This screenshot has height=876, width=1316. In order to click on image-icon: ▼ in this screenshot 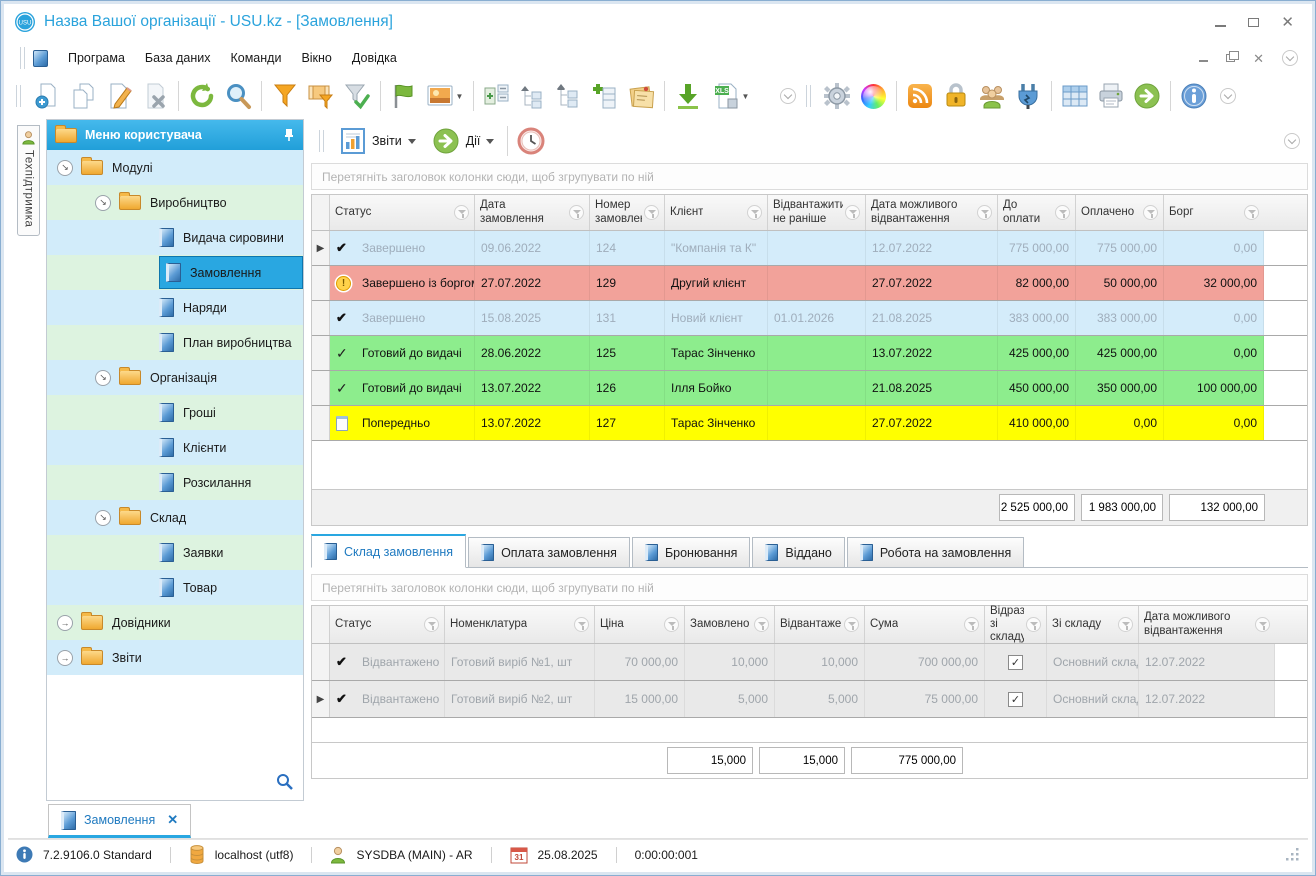, I will do `click(445, 96)`.